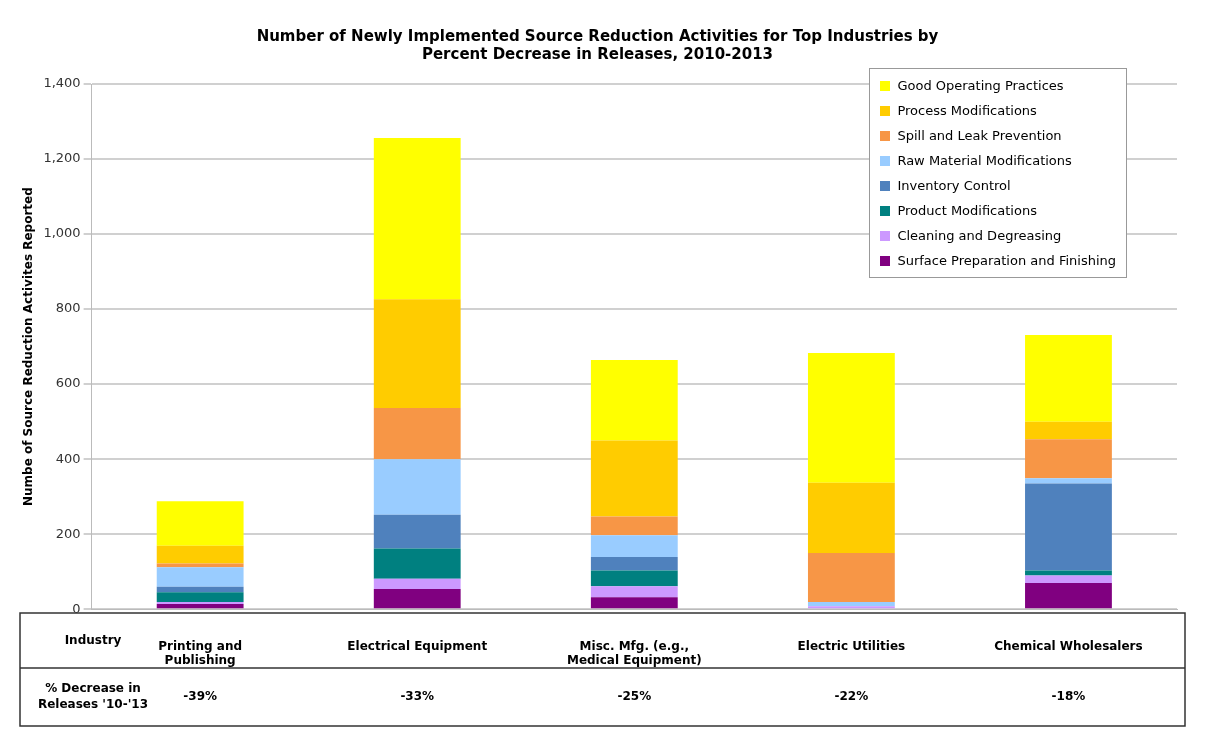  I want to click on text: -18%, so click(1068, 696).